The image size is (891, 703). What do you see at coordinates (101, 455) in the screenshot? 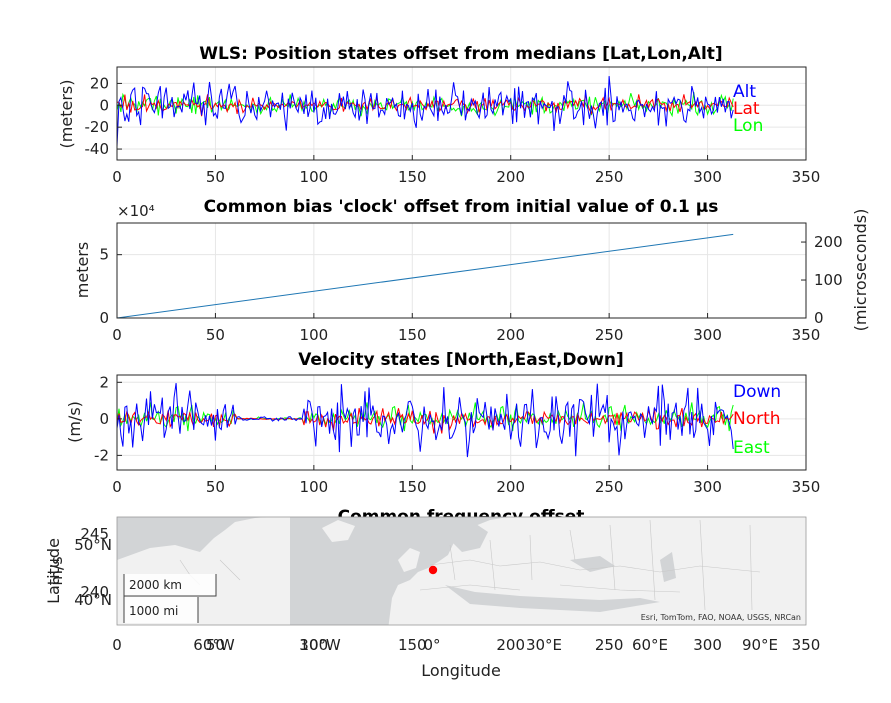
I see `tick-label-y--2: -2` at bounding box center [101, 455].